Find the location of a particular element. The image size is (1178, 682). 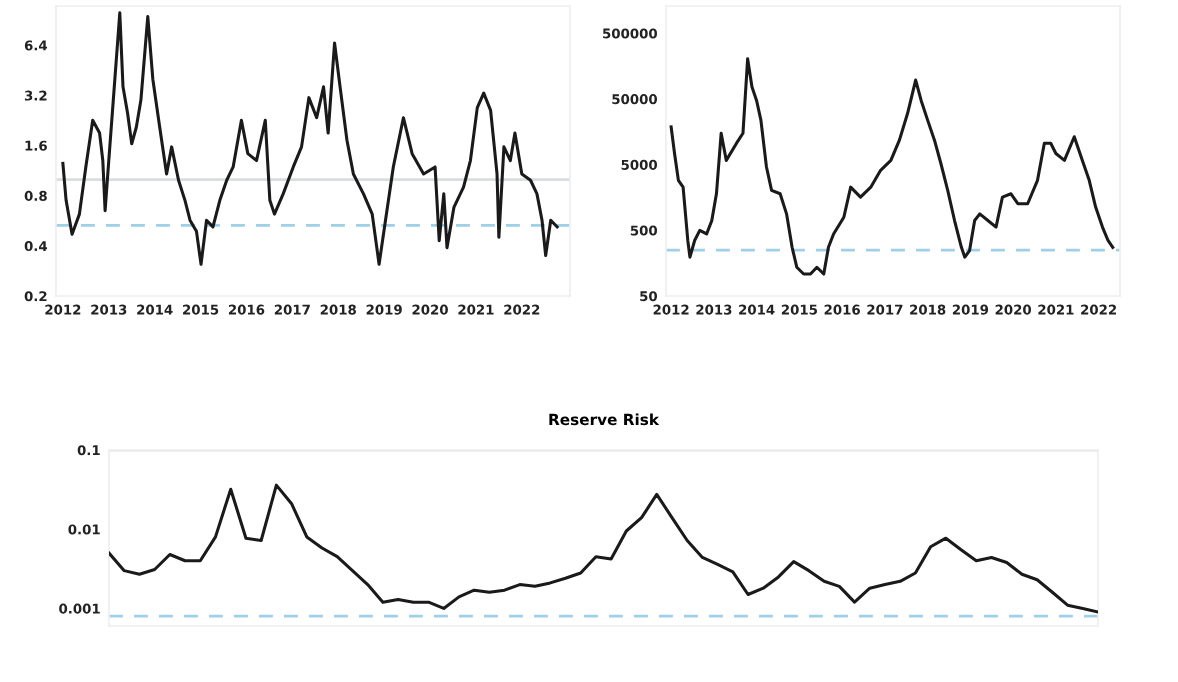

line-series is located at coordinates (892, 166).